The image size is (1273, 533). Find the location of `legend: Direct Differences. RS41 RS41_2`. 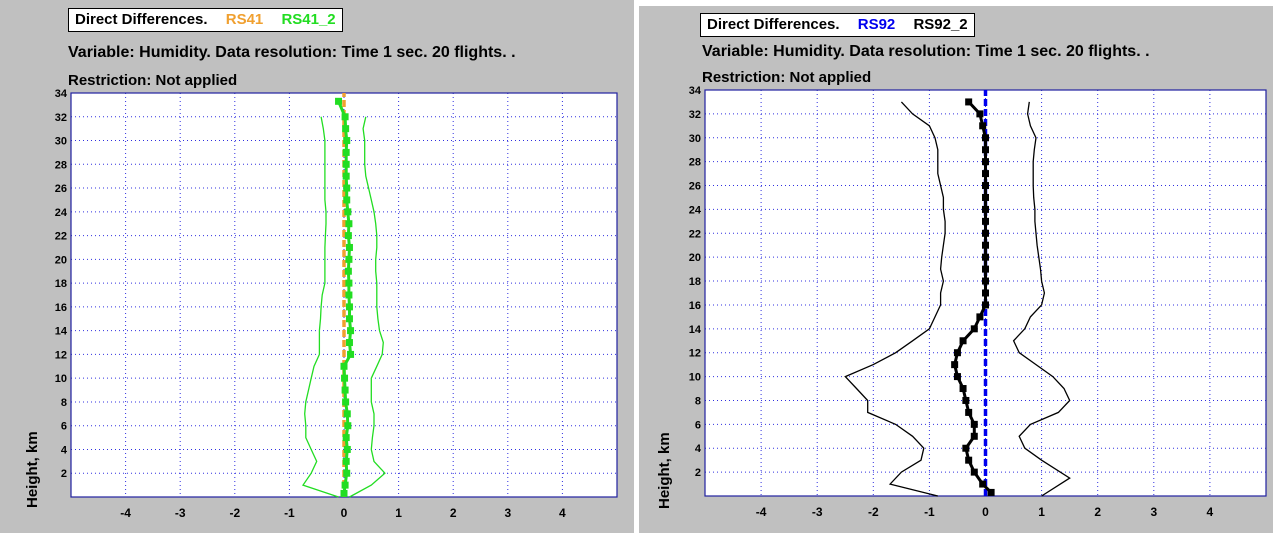

legend: Direct Differences. RS41 RS41_2 is located at coordinates (205, 20).